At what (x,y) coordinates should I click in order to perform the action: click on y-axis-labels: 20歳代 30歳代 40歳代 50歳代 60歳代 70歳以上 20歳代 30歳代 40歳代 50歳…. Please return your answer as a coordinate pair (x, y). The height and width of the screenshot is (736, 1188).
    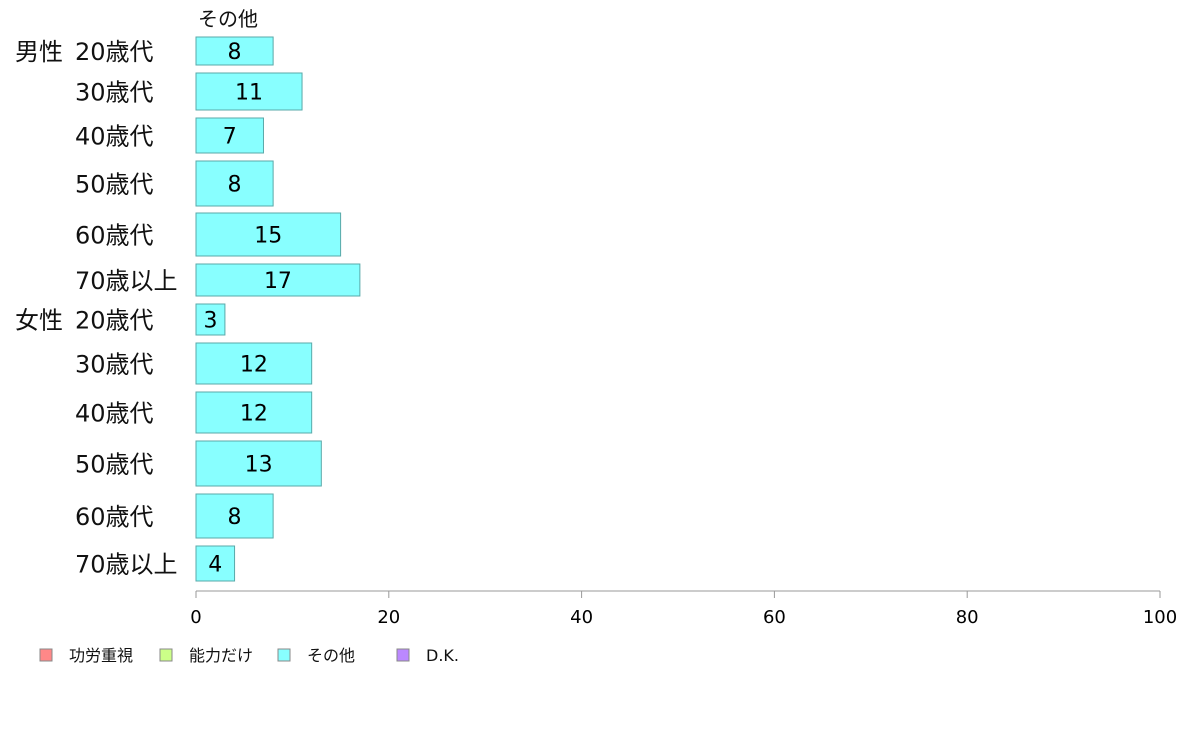
    Looking at the image, I should click on (96, 308).